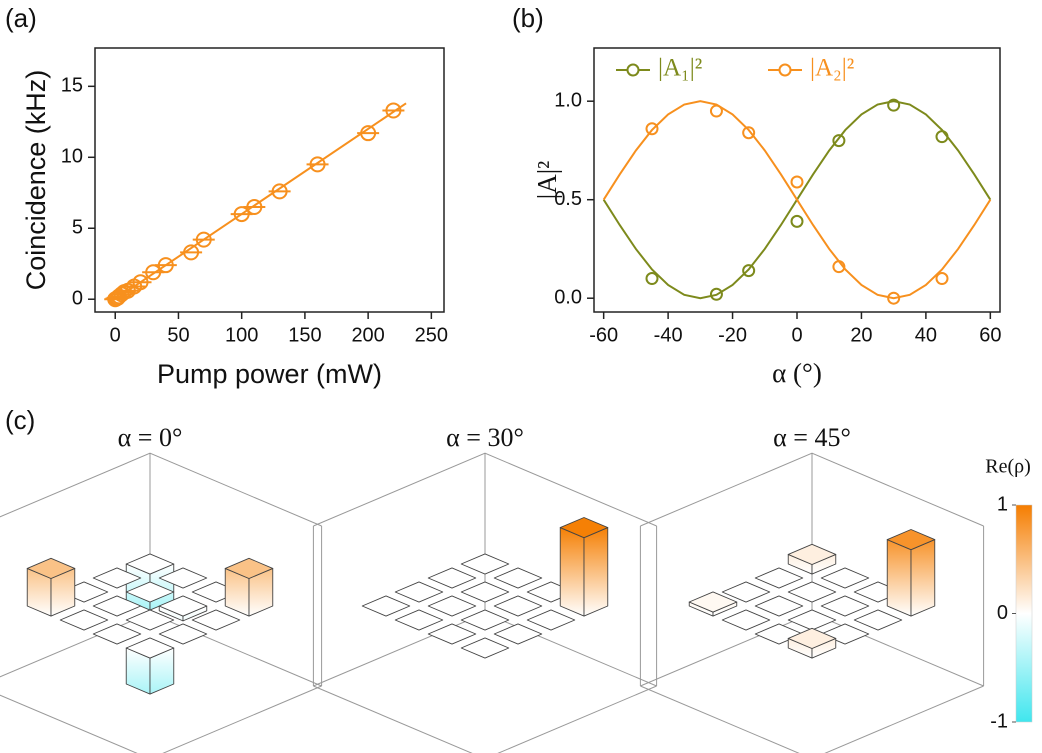 This screenshot has height=753, width=1042. What do you see at coordinates (1002, 613) in the screenshot?
I see `colorbar-tick-label: 0` at bounding box center [1002, 613].